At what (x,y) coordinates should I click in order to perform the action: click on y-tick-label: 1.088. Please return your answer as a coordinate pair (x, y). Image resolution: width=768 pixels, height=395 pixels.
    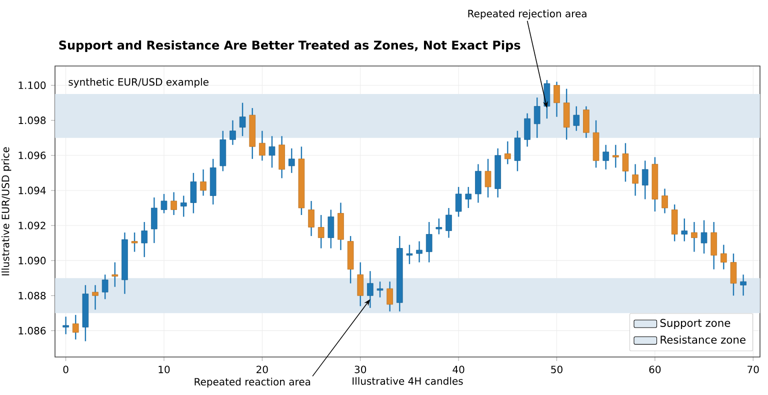
    Looking at the image, I should click on (32, 296).